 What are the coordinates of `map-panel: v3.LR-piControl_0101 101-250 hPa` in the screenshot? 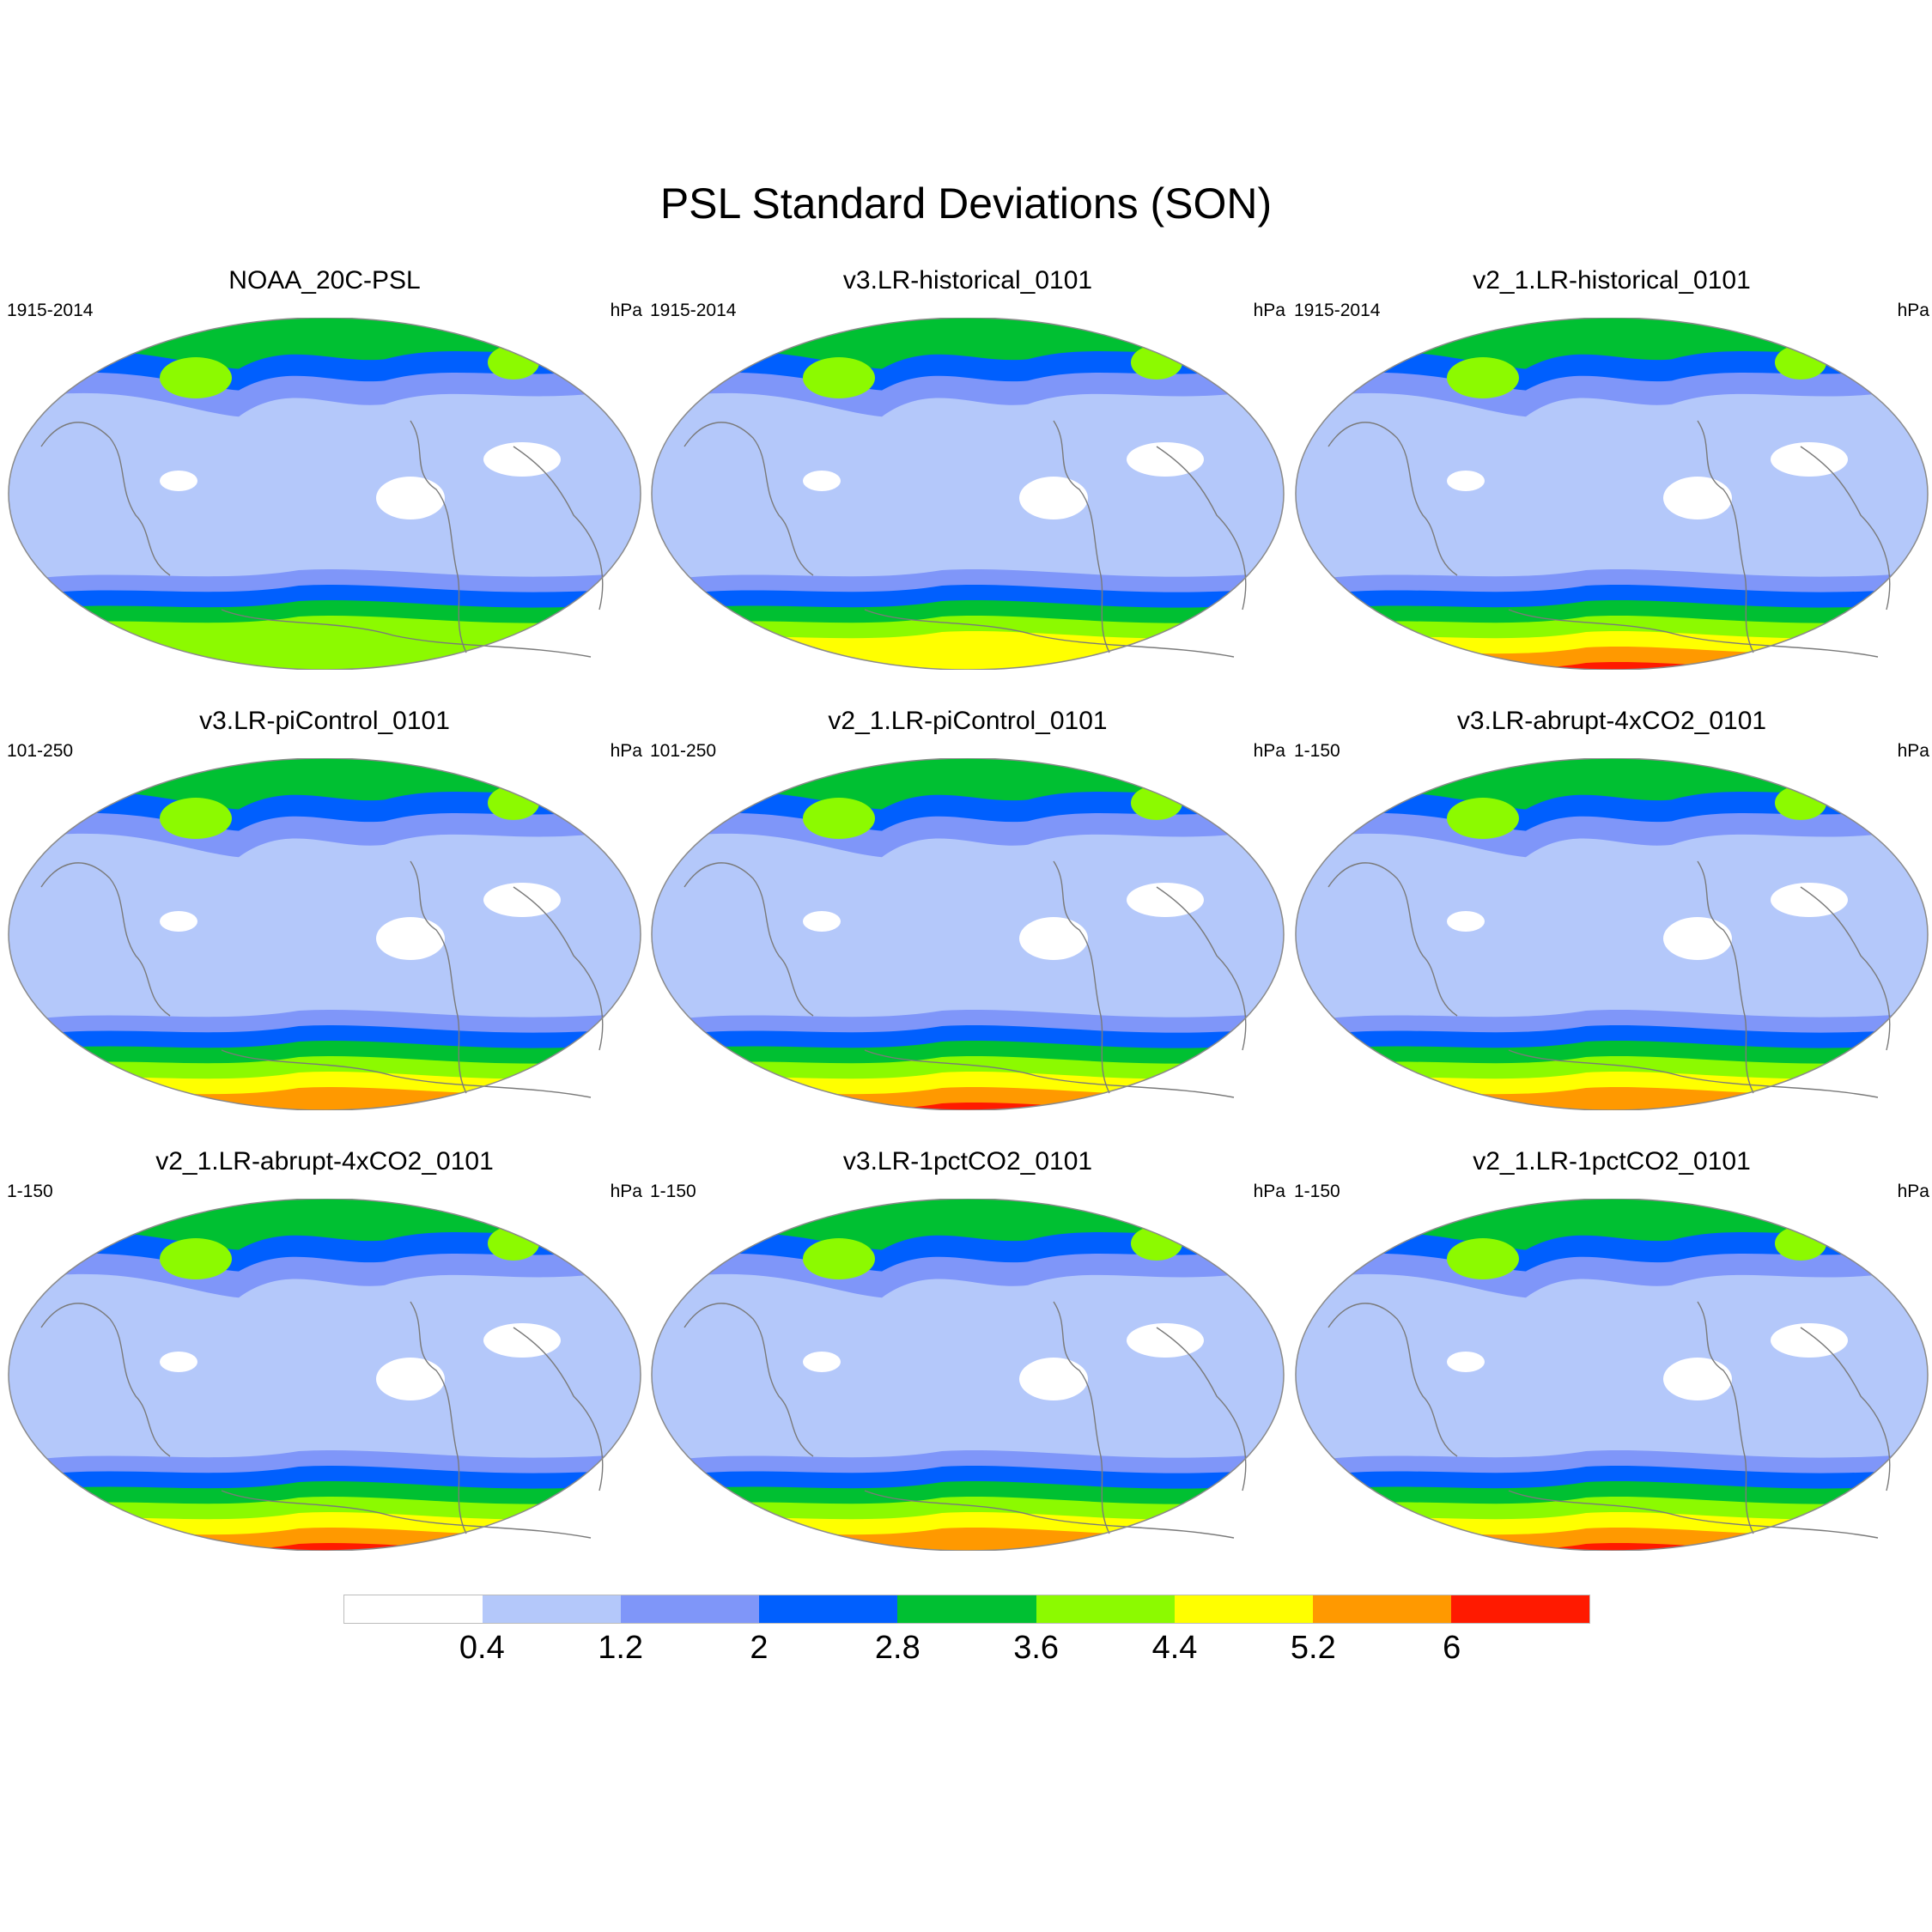 It's located at (324, 908).